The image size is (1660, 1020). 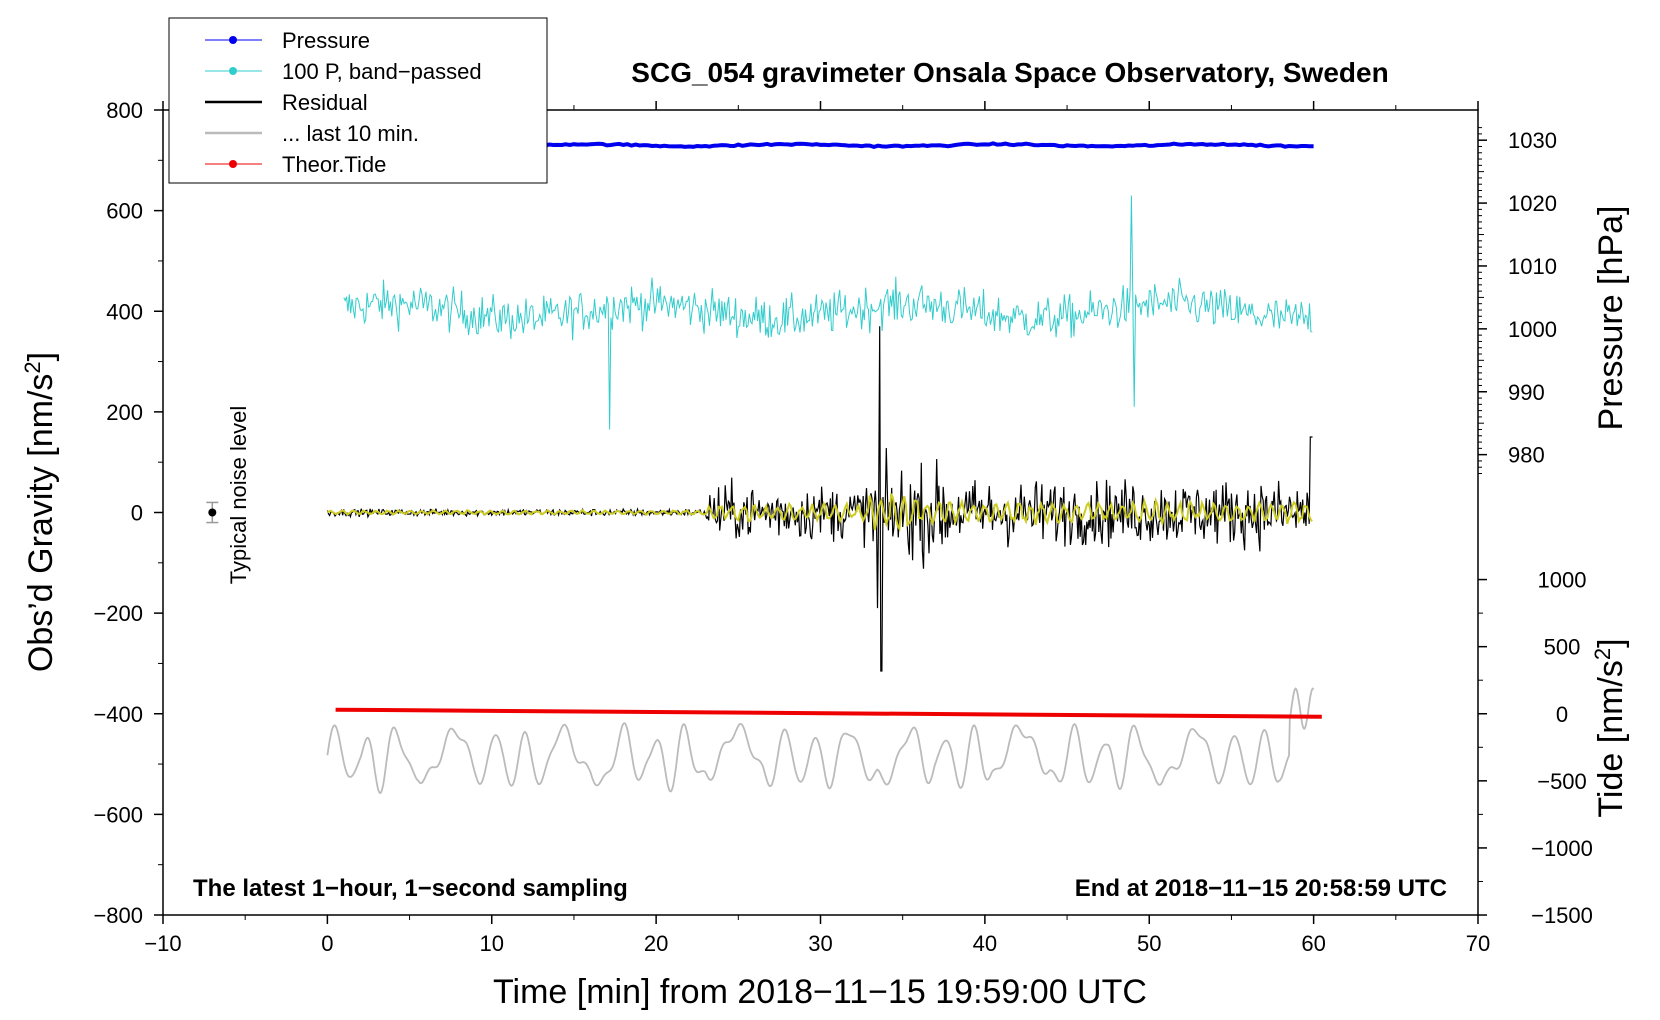 What do you see at coordinates (1261, 888) in the screenshot?
I see `note-end-time: End at 2018−11−15 20:58:59 UTC` at bounding box center [1261, 888].